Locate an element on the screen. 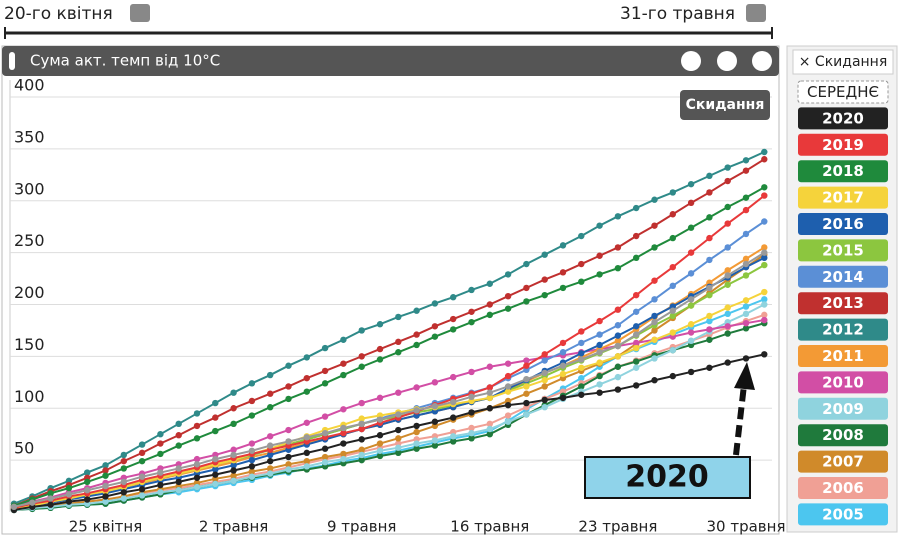  legend-label: 2017 is located at coordinates (843, 198).